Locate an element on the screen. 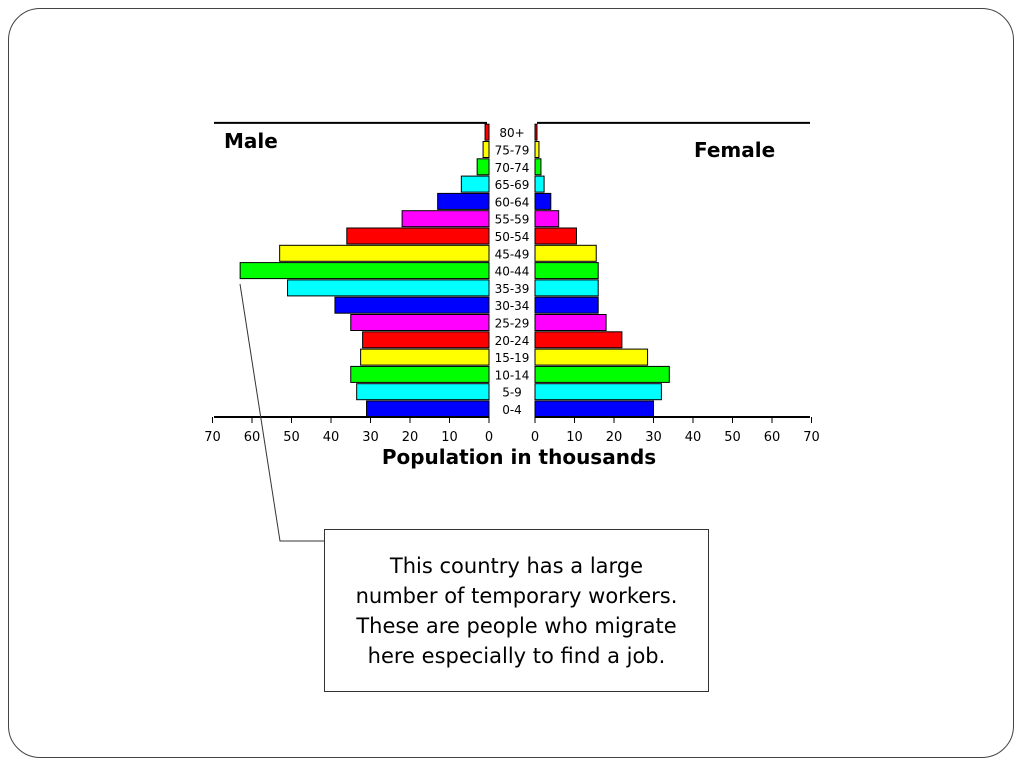 Image resolution: width=1024 pixels, height=768 pixels. age-group-label: 5-9 is located at coordinates (512, 393).